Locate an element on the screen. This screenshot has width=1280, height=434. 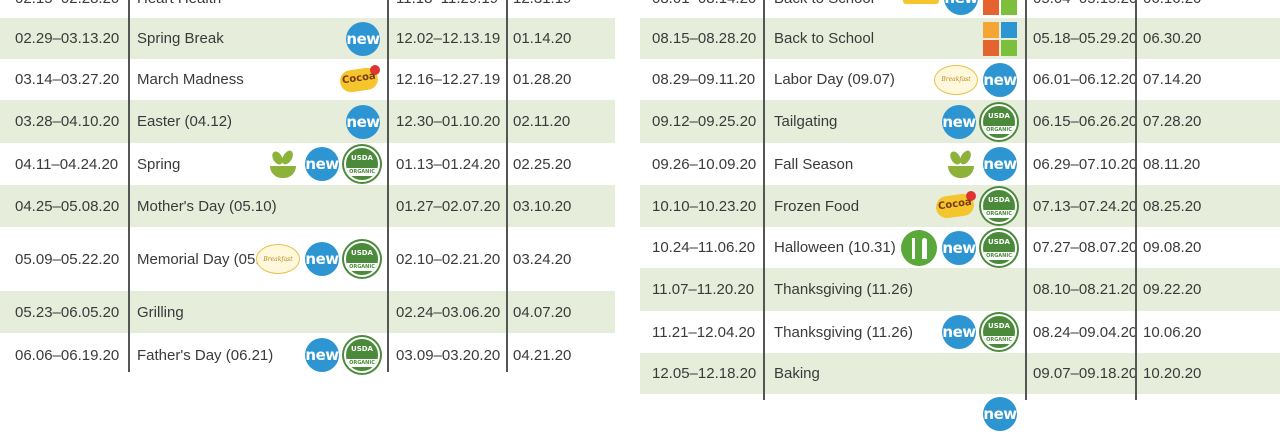
order-window: 09.07–09.18.20 is located at coordinates (1085, 373).